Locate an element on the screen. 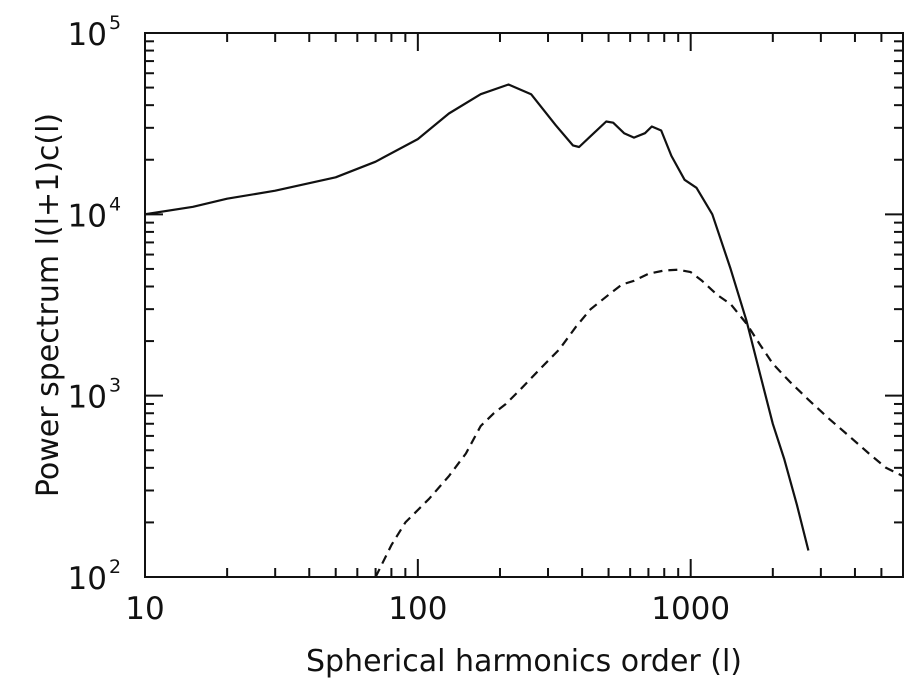 The height and width of the screenshot is (685, 922). x-tick-label: 1000 is located at coordinates (690, 609).